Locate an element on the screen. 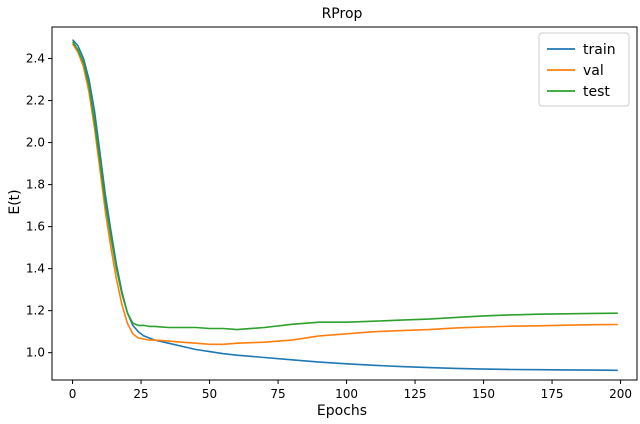 This screenshot has height=424, width=640. x-tick-label: 150 is located at coordinates (483, 394).